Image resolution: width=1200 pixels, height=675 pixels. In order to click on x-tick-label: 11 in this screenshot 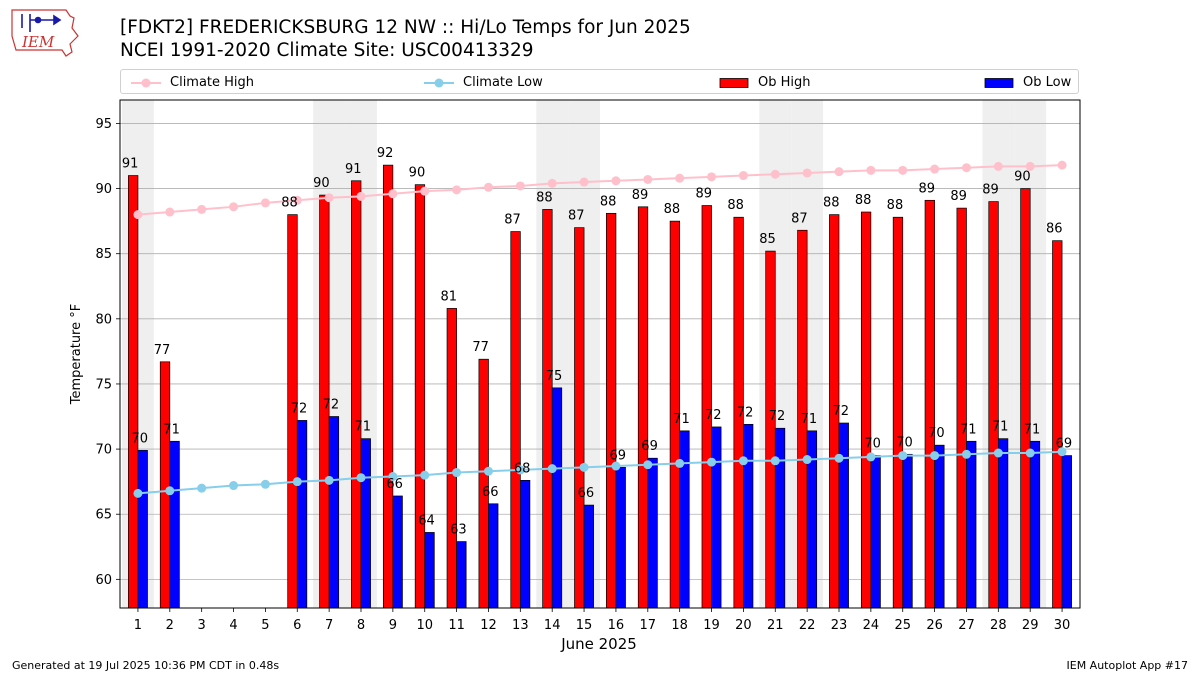, I will do `click(456, 625)`.